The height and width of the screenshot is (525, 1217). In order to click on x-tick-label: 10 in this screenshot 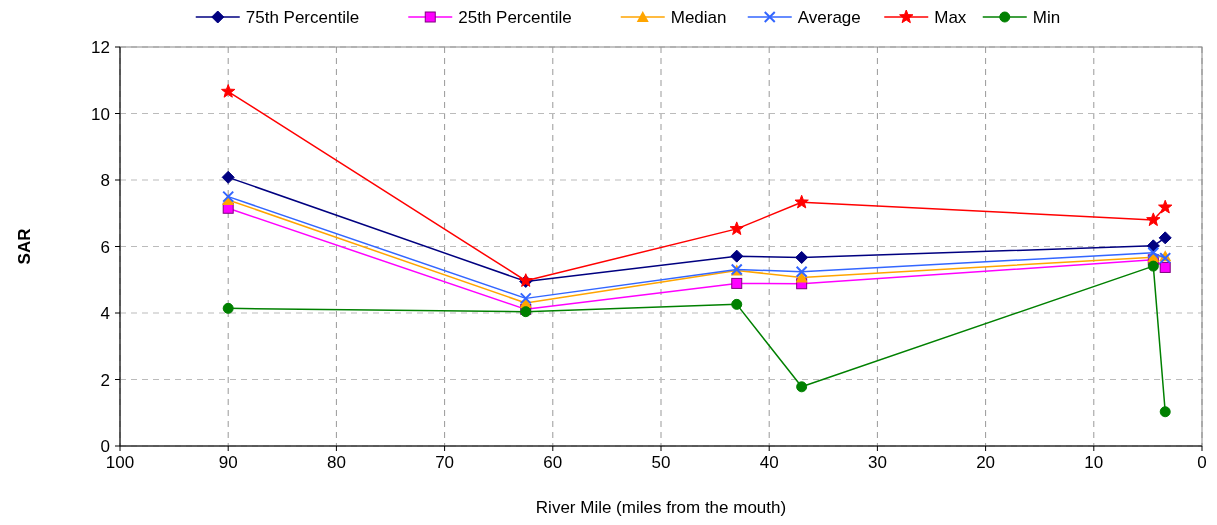, I will do `click(1094, 462)`.